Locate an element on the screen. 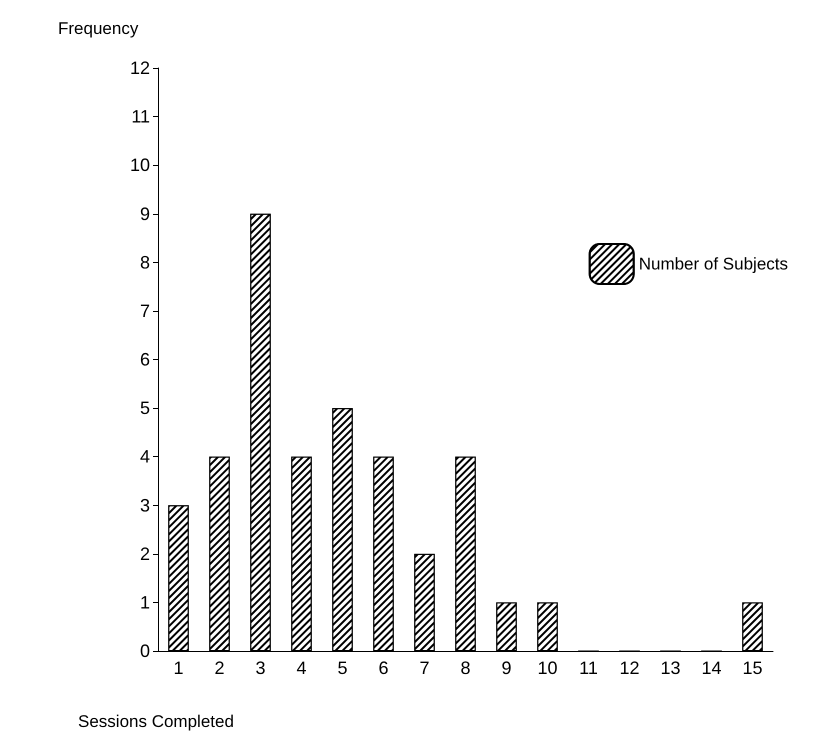 Image resolution: width=821 pixels, height=744 pixels. y-tick-label: 11 is located at coordinates (140, 116).